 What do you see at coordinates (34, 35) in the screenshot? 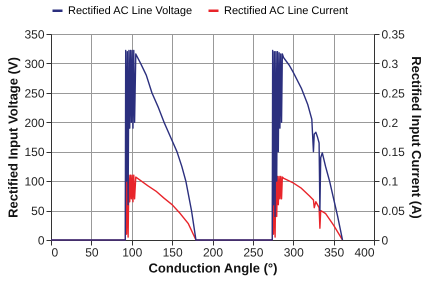
I see `y-tick-label: 350` at bounding box center [34, 35].